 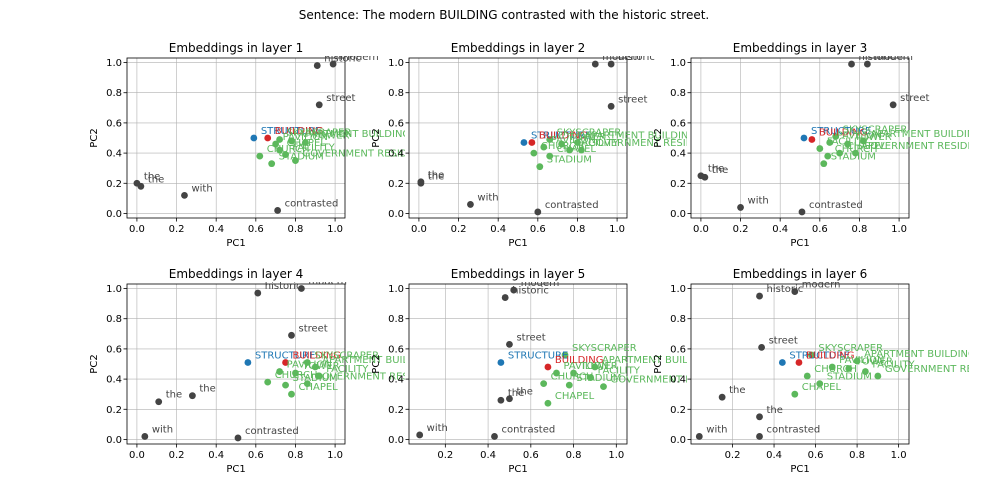 What do you see at coordinates (459, 229) in the screenshot?
I see `x-tick-label: 0.2` at bounding box center [459, 229].